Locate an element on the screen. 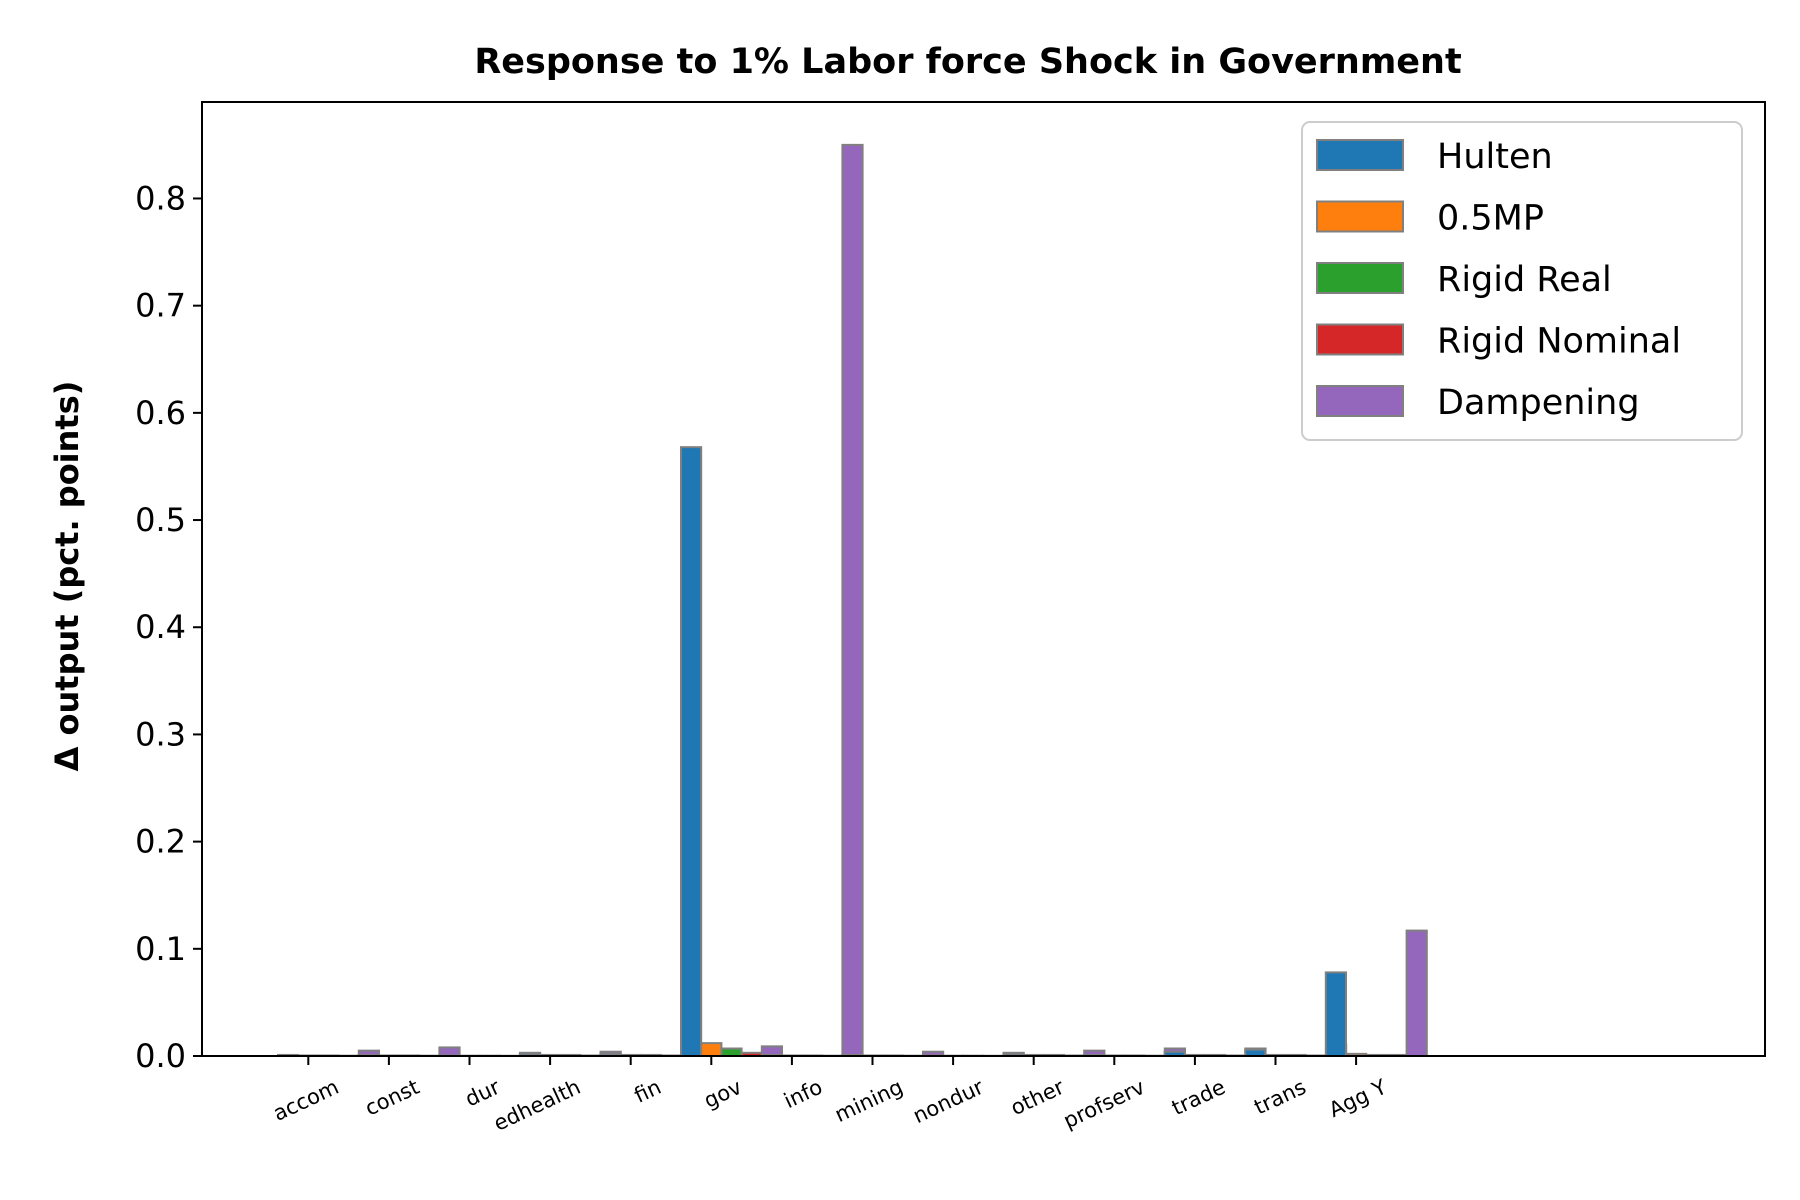  x-tick-label: mining is located at coordinates (868, 1101).